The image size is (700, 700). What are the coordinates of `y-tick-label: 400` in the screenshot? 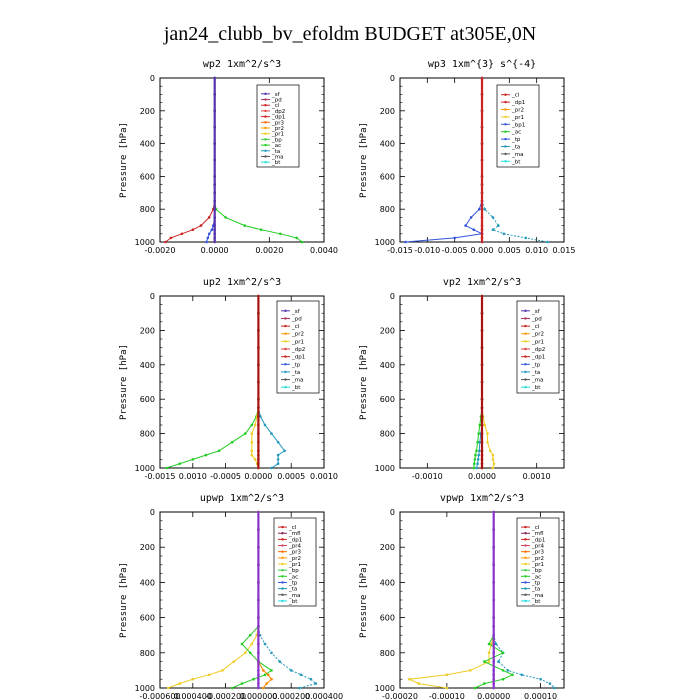 It's located at (147, 144).